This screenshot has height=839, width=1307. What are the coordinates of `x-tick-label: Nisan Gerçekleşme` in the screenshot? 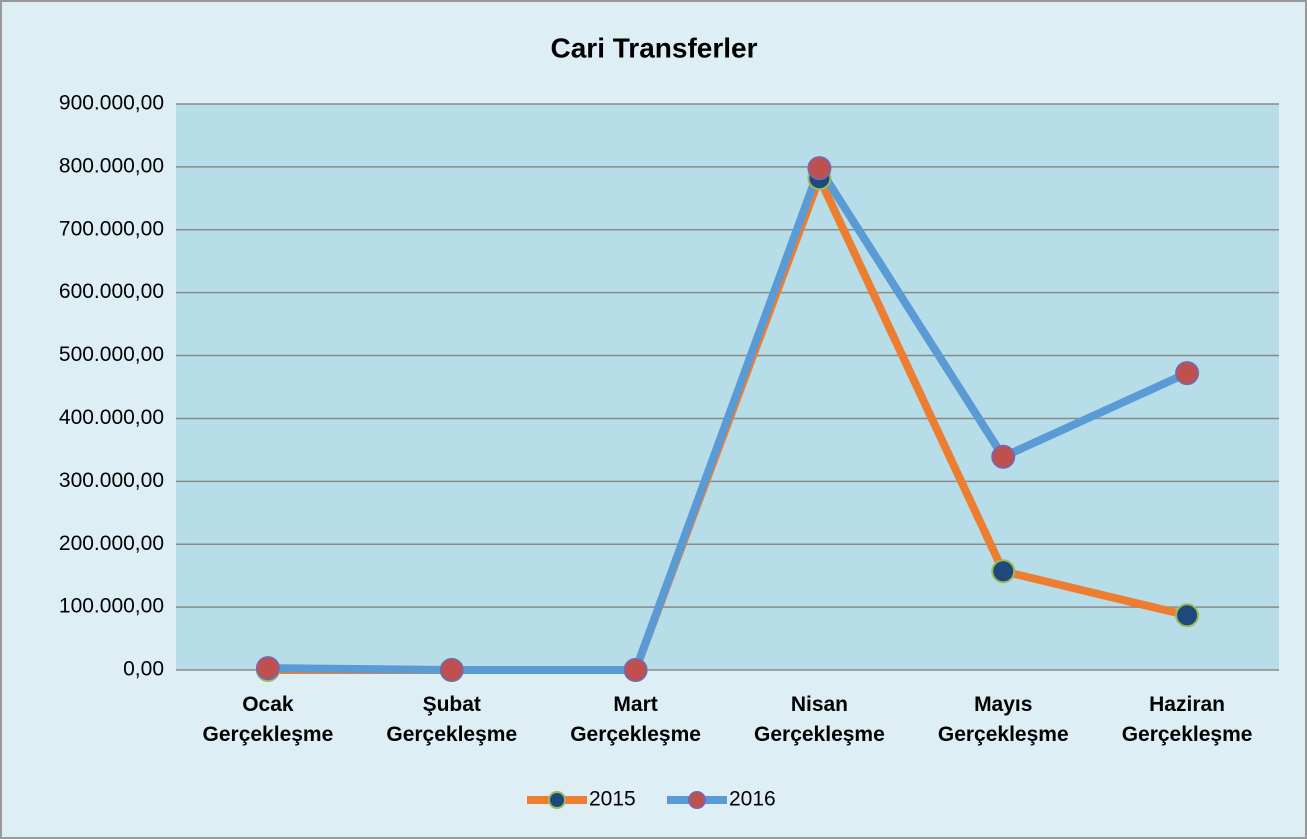 It's located at (819, 719).